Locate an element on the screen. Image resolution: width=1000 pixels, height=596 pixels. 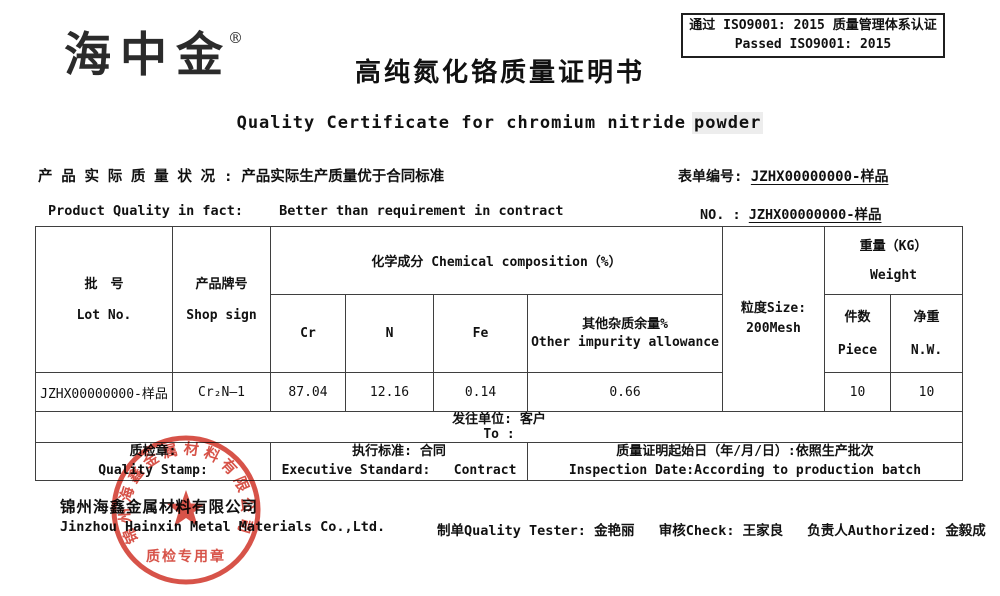
header-particle-size: 粒度Size: 200Mesh is located at coordinates (773, 319).